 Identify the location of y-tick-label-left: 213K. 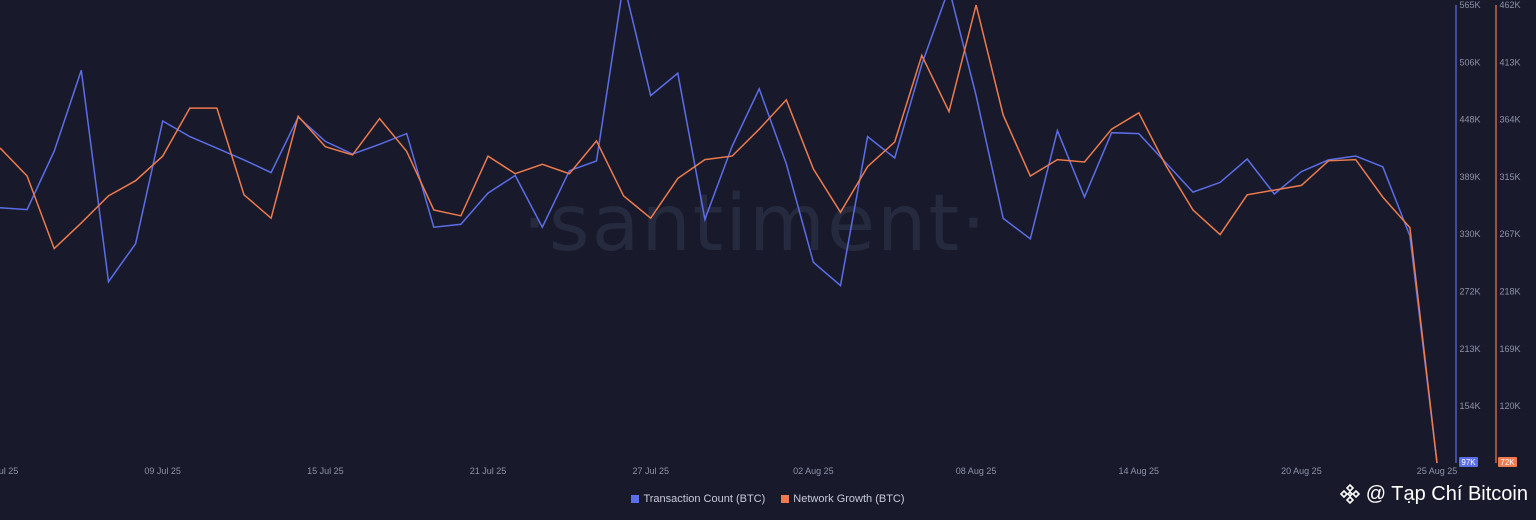
(1469, 349).